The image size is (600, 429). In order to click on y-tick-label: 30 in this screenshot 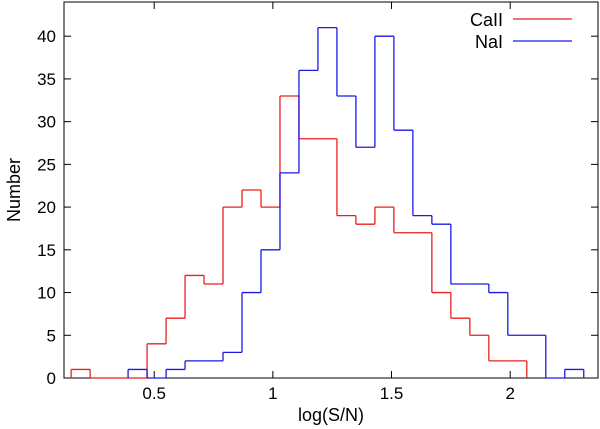, I will do `click(46, 122)`.